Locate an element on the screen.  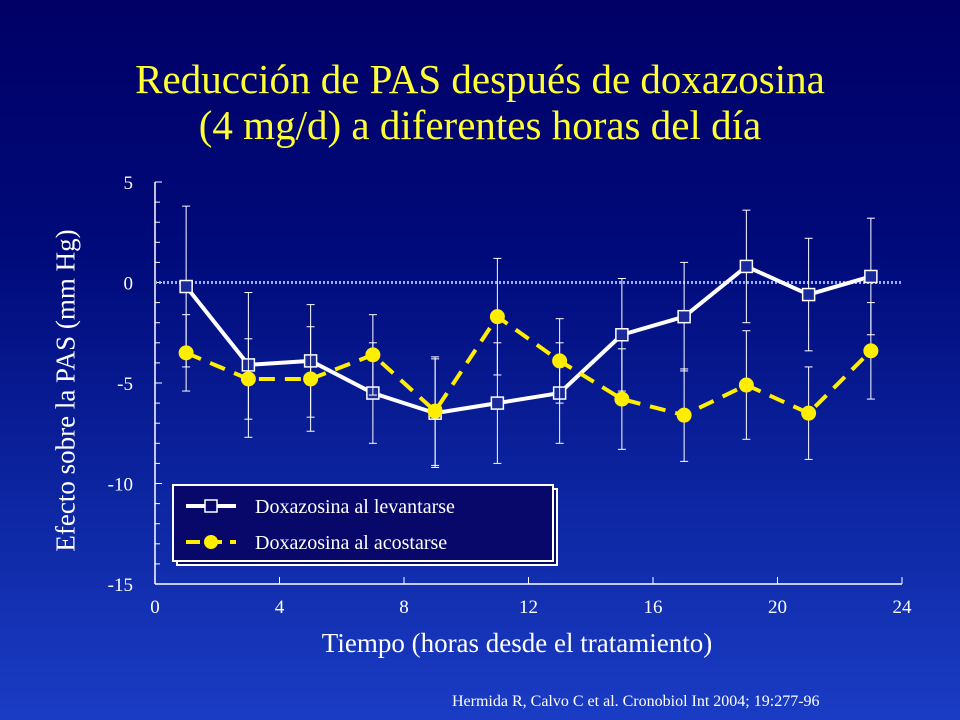
y-tick-label: -5 is located at coordinates (125, 384).